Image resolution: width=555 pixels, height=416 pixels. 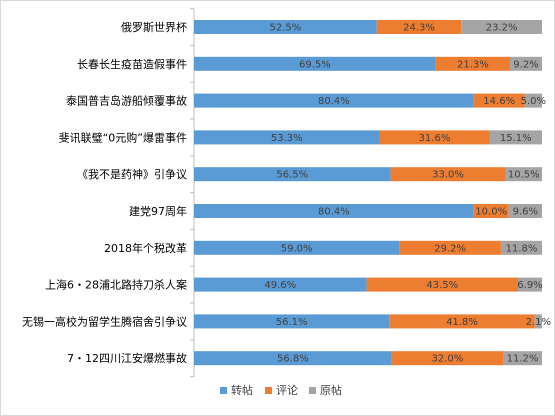 I want to click on category-label: 《我不是药神》引争议, so click(x=132, y=174).